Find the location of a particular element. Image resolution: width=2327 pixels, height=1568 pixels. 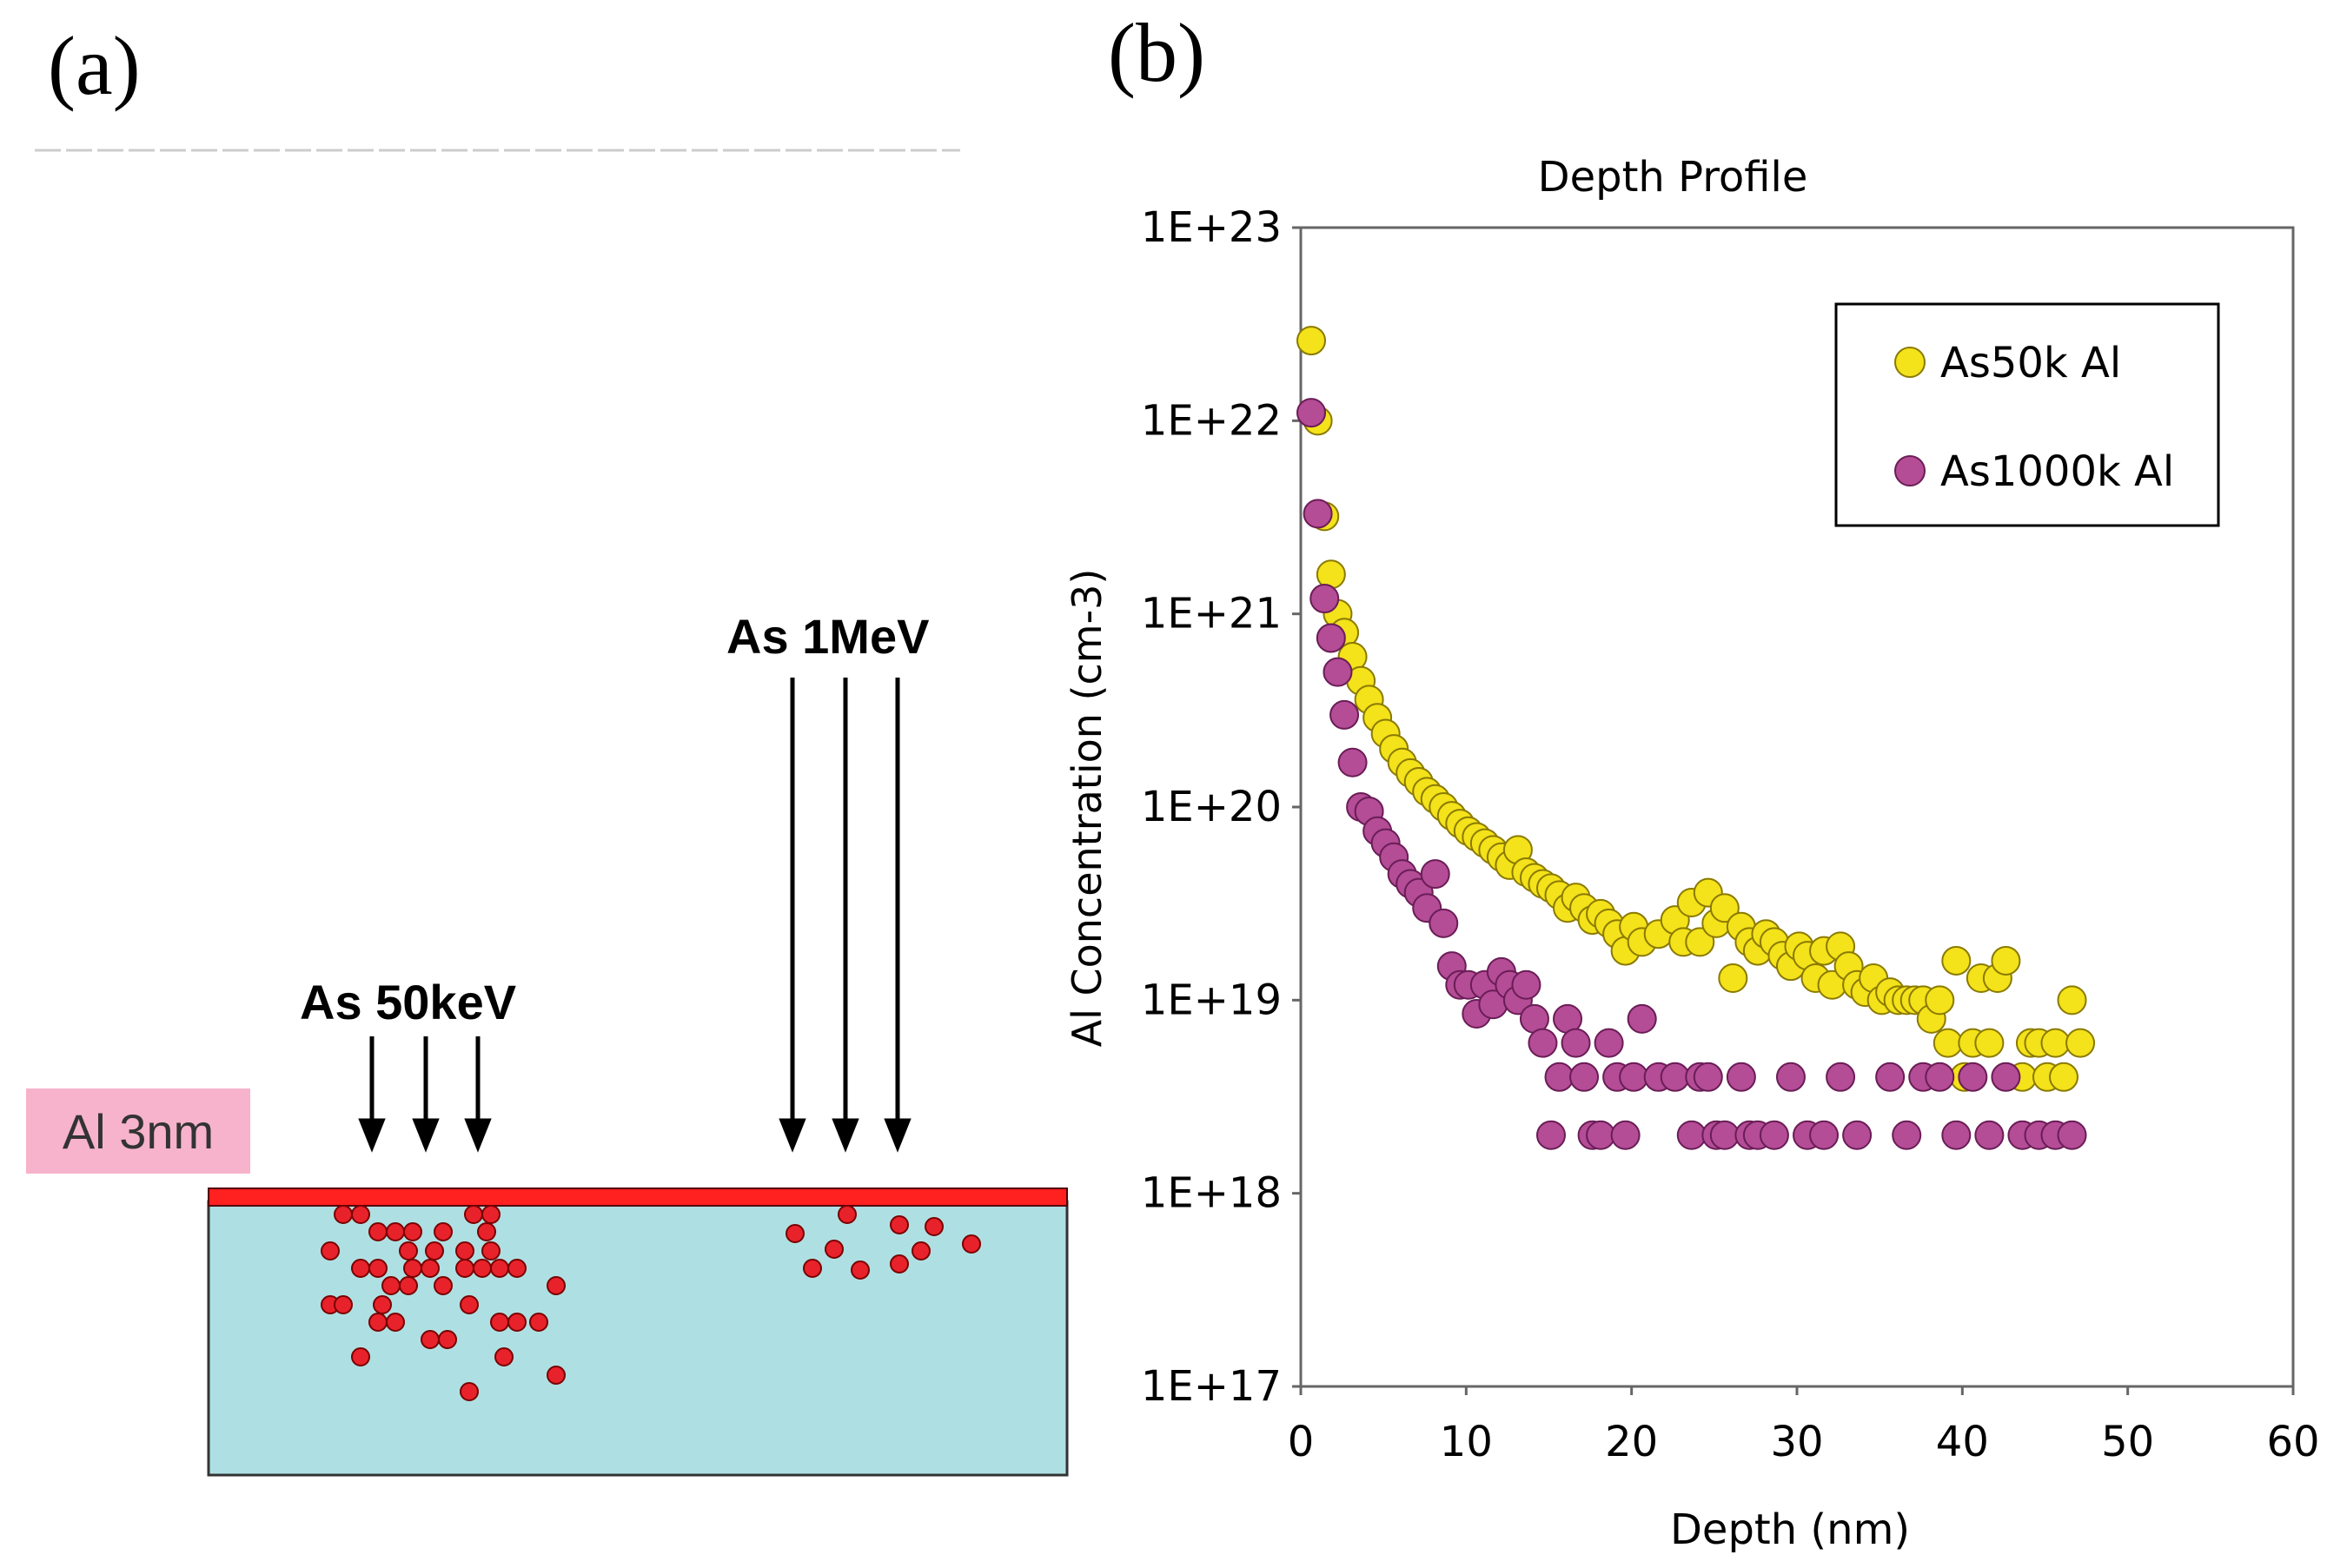

y-tick-label: 1E+17 is located at coordinates (1211, 1386).